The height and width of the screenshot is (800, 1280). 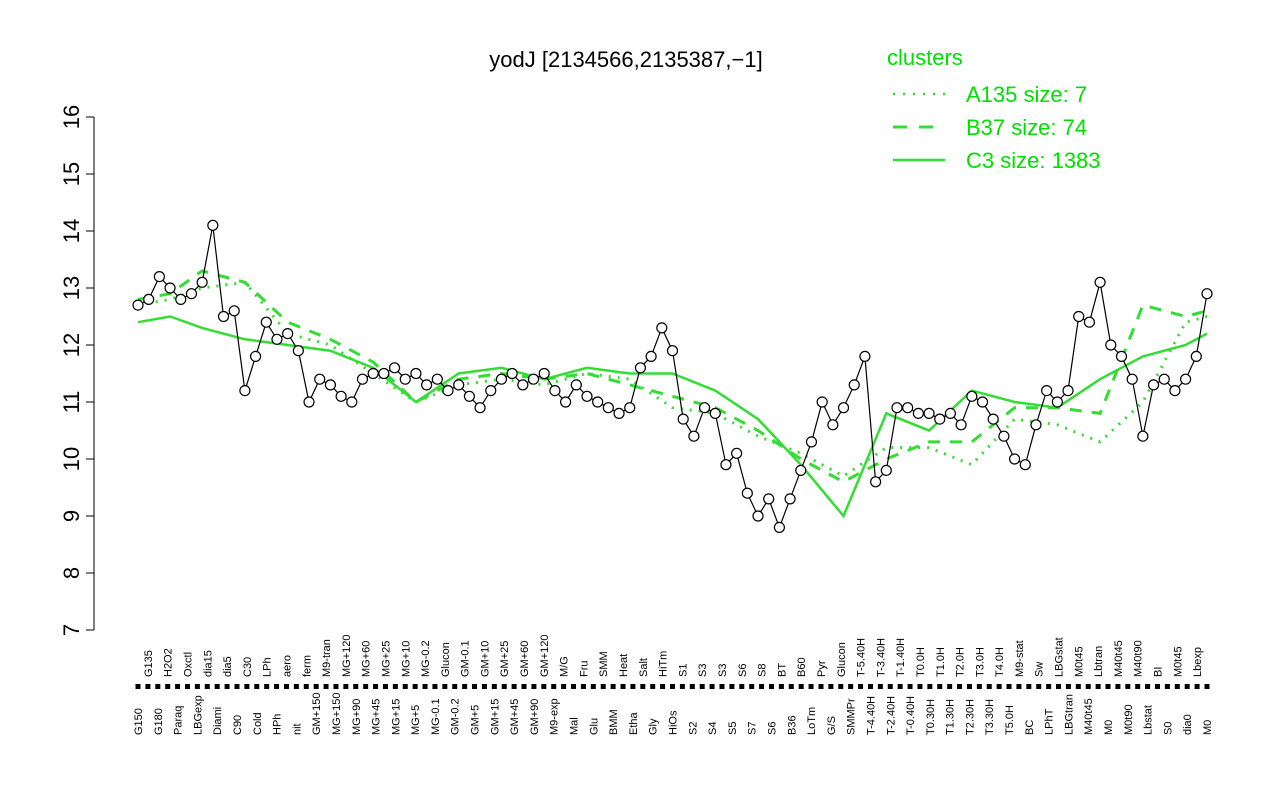 I want to click on x-tick-label: Sw, so click(x=1040, y=669).